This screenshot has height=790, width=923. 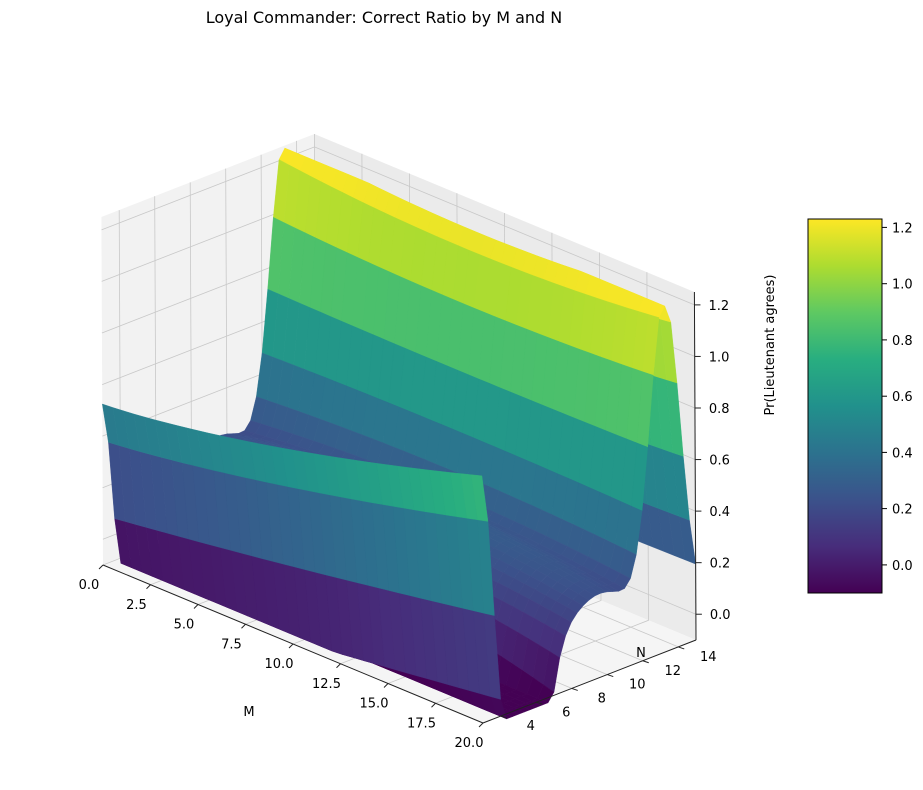 I want to click on y-tick-label: 12, so click(x=673, y=671).